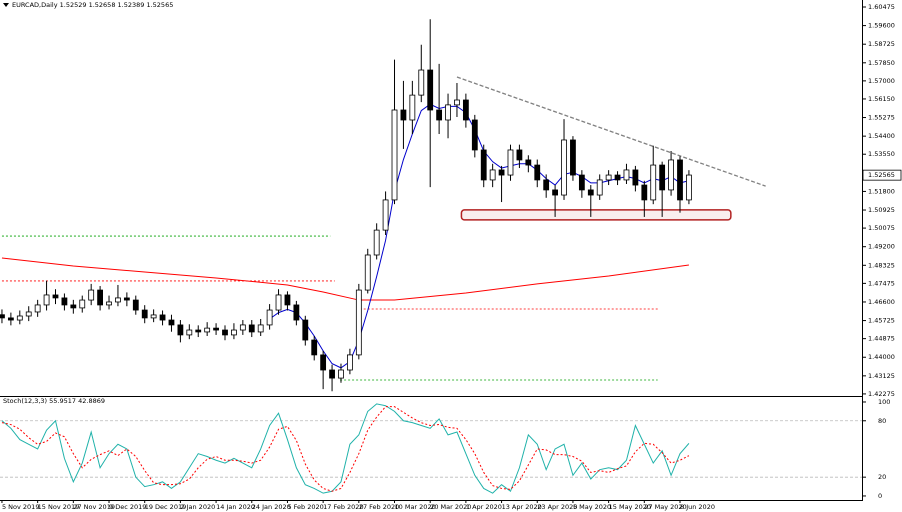 The width and height of the screenshot is (902, 512). Describe the element at coordinates (881, 136) in the screenshot. I see `y-tick-label: 1.54400` at that location.